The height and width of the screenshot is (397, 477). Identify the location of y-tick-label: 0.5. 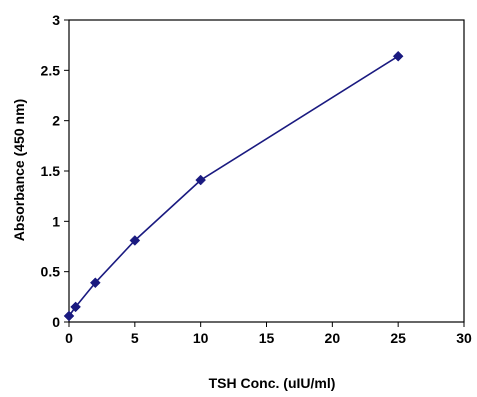
(51, 272).